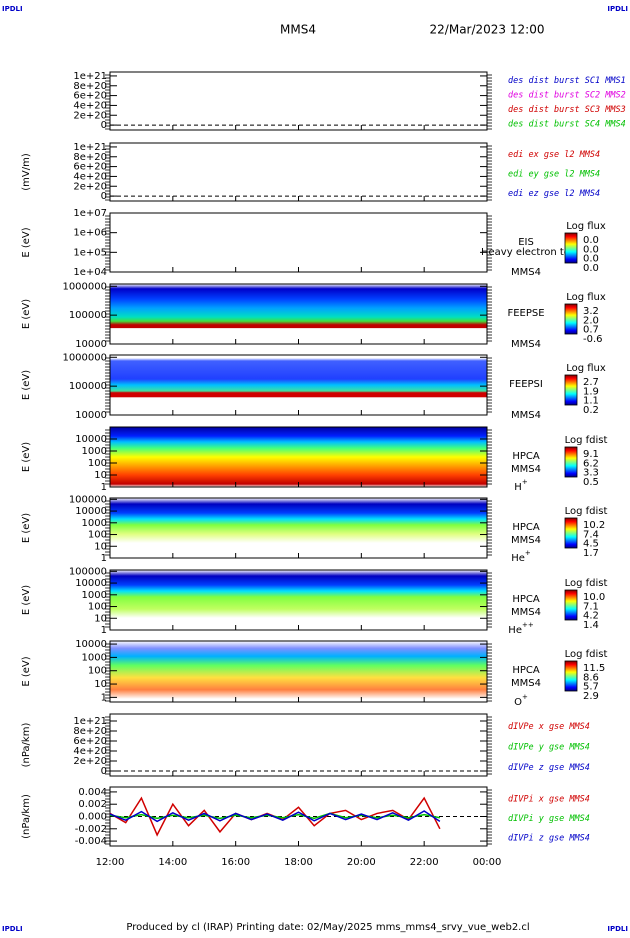  What do you see at coordinates (591, 320) in the screenshot?
I see `colorbar-label: 2.0` at bounding box center [591, 320].